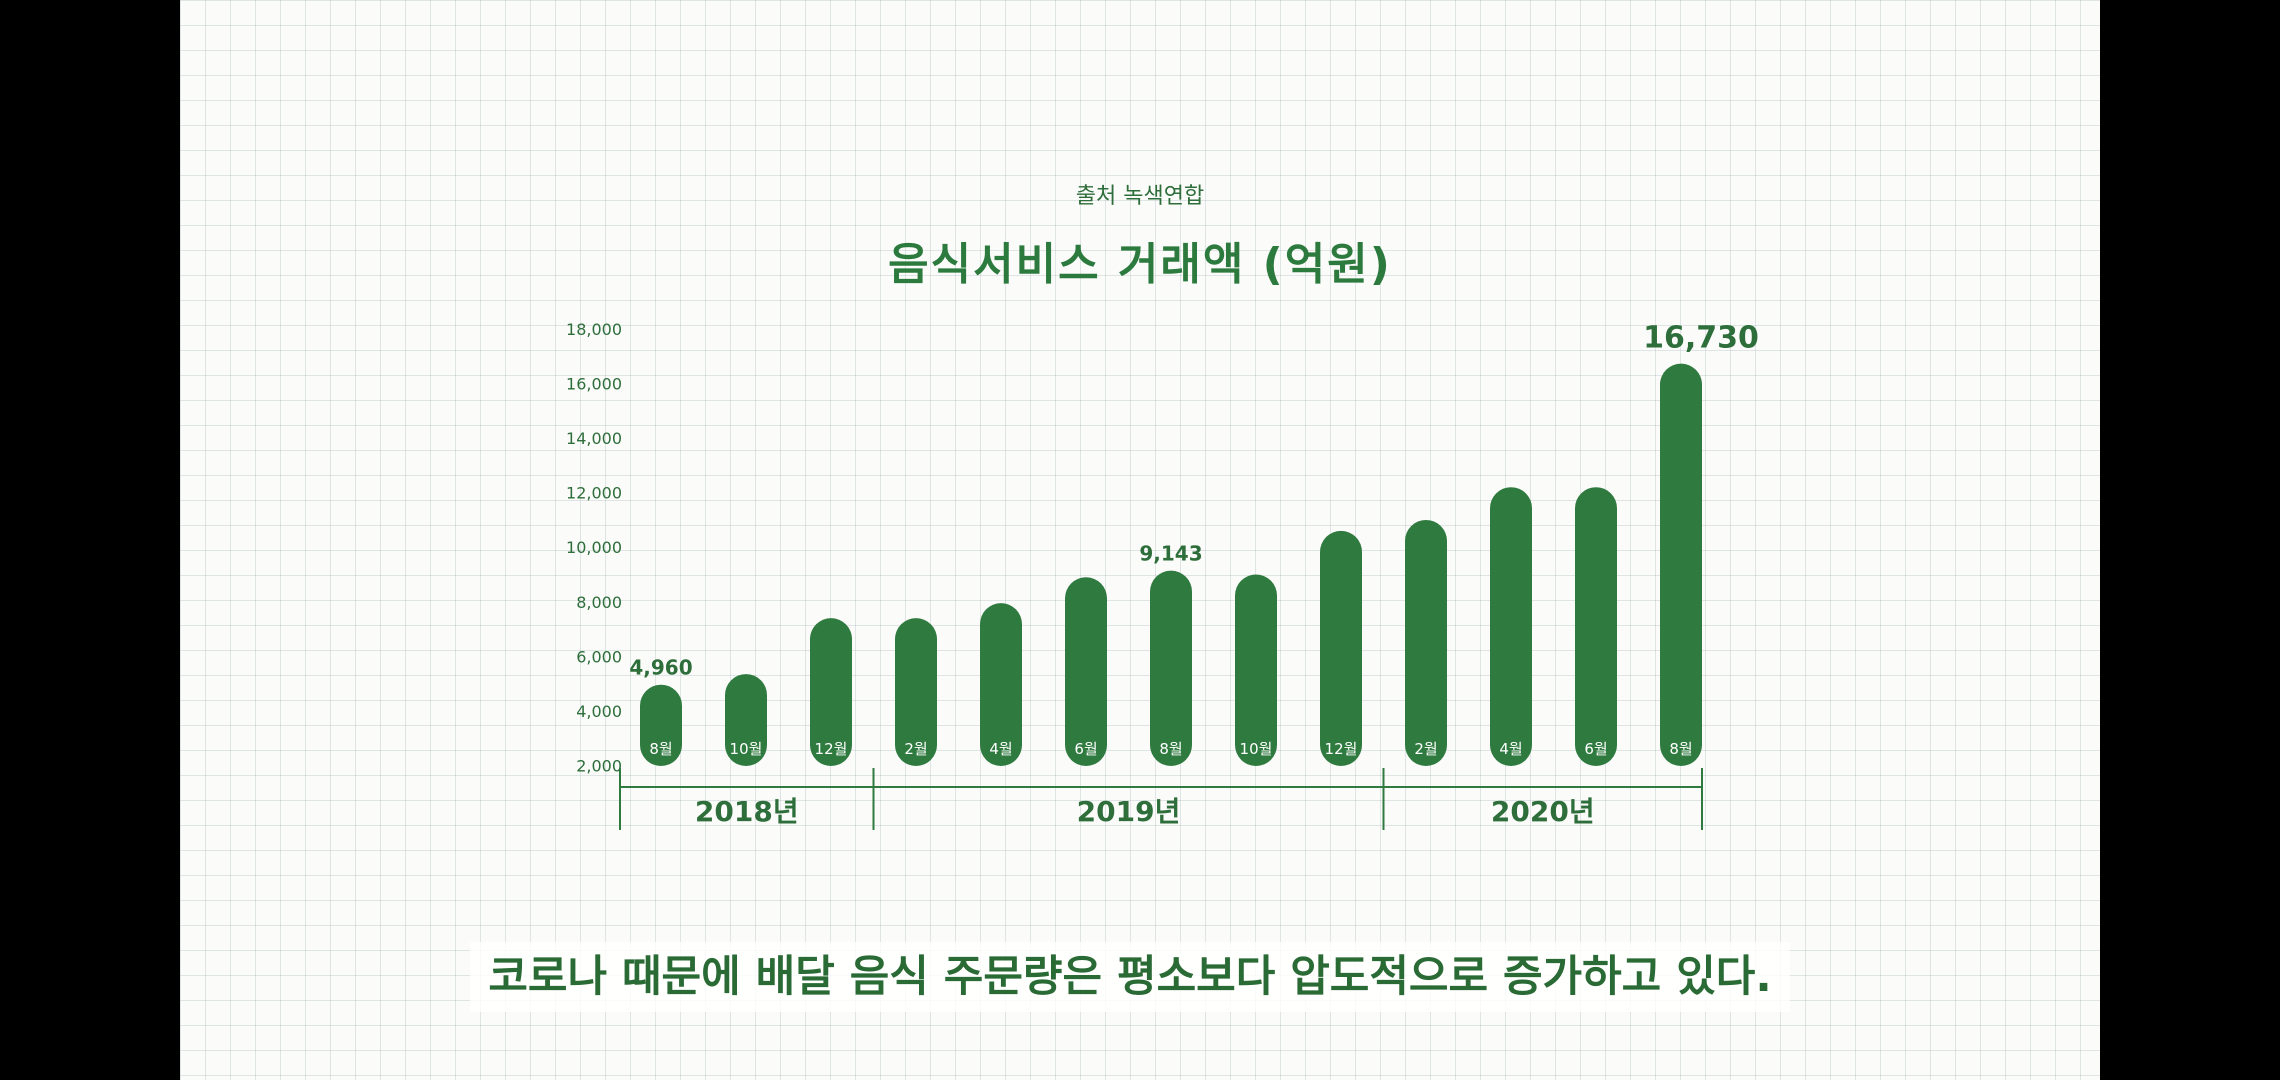 The image size is (2280, 1080). I want to click on y-tick-label: 10,000, so click(594, 547).